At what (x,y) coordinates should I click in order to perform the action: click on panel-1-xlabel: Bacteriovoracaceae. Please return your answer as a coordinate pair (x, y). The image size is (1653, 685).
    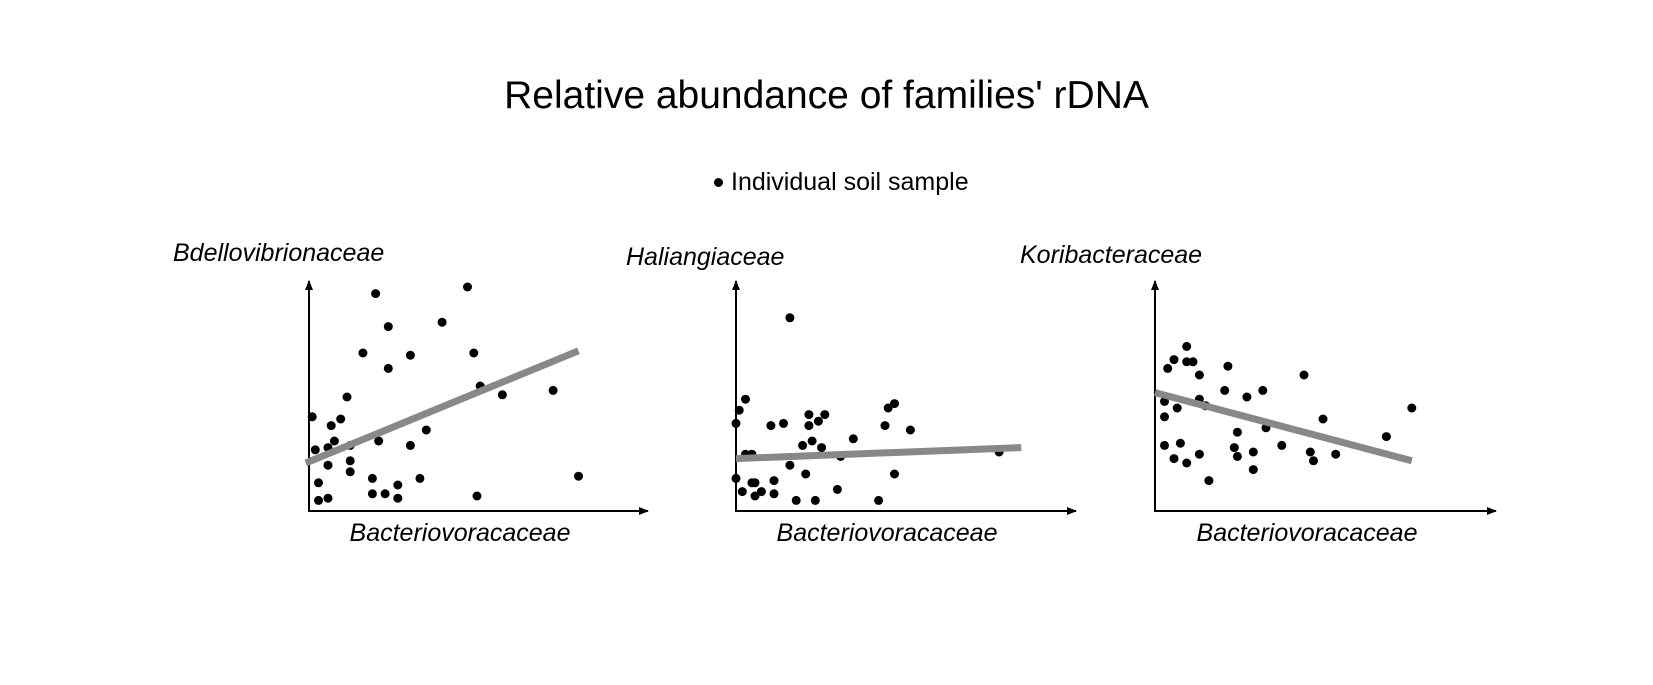
    Looking at the image, I should click on (460, 533).